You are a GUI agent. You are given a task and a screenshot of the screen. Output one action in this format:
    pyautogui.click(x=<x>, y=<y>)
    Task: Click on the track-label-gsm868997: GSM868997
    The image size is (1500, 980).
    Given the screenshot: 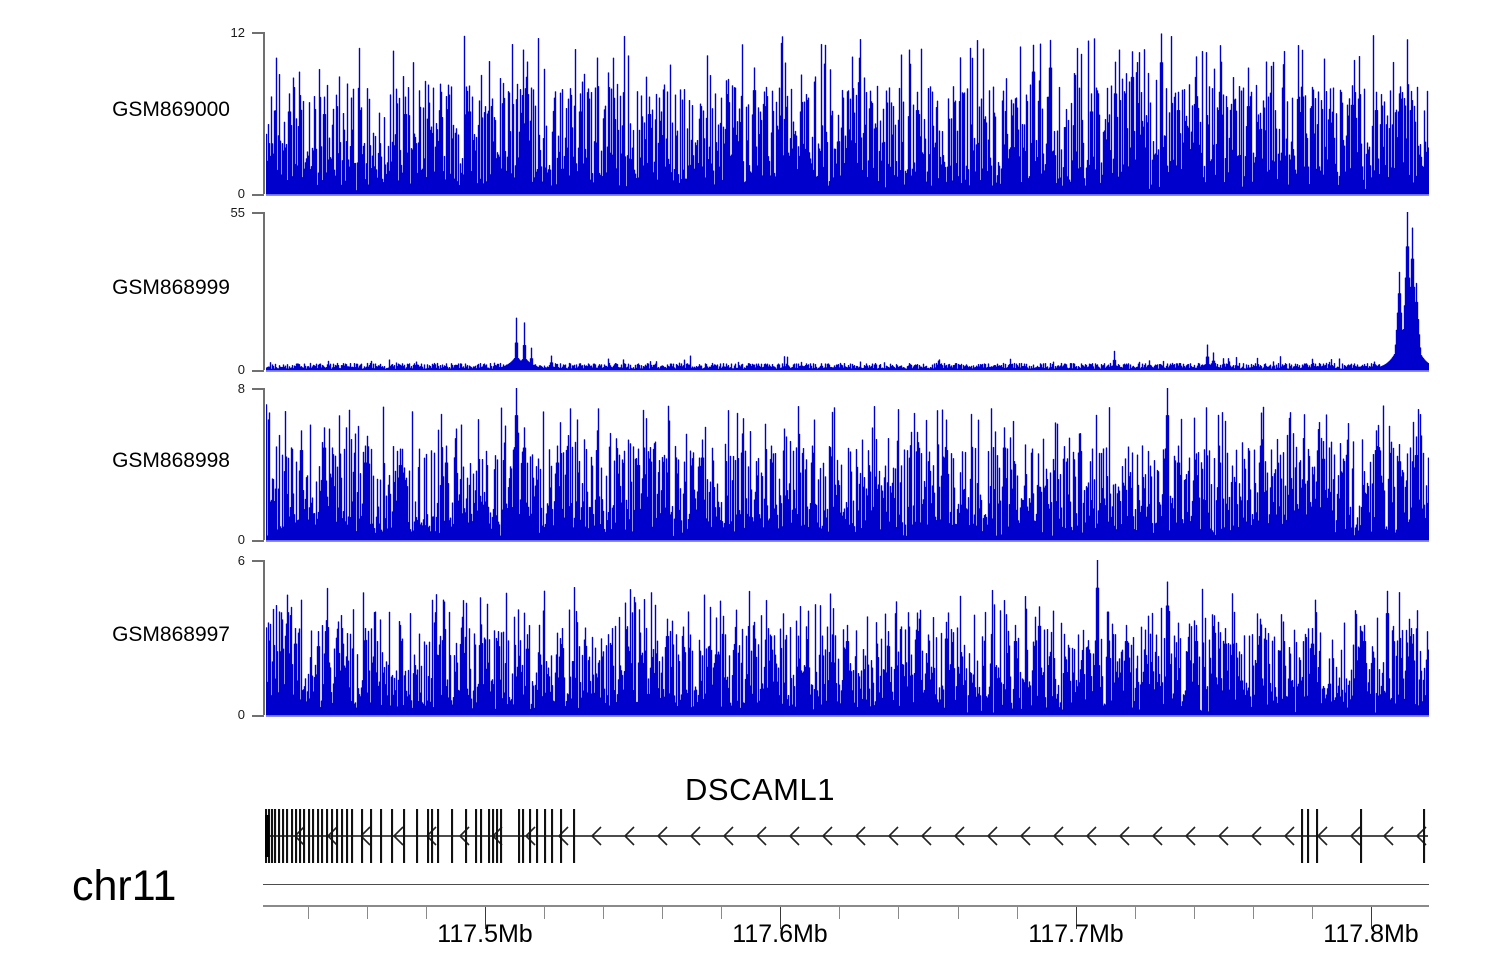 What is the action you would take?
    pyautogui.click(x=171, y=634)
    